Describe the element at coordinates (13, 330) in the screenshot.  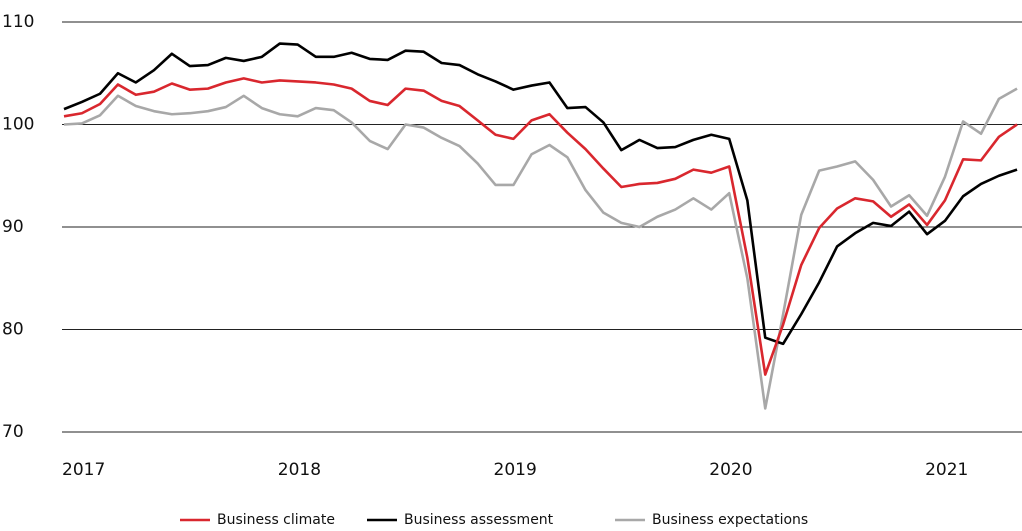
I see `y-tick-label: 80` at that location.